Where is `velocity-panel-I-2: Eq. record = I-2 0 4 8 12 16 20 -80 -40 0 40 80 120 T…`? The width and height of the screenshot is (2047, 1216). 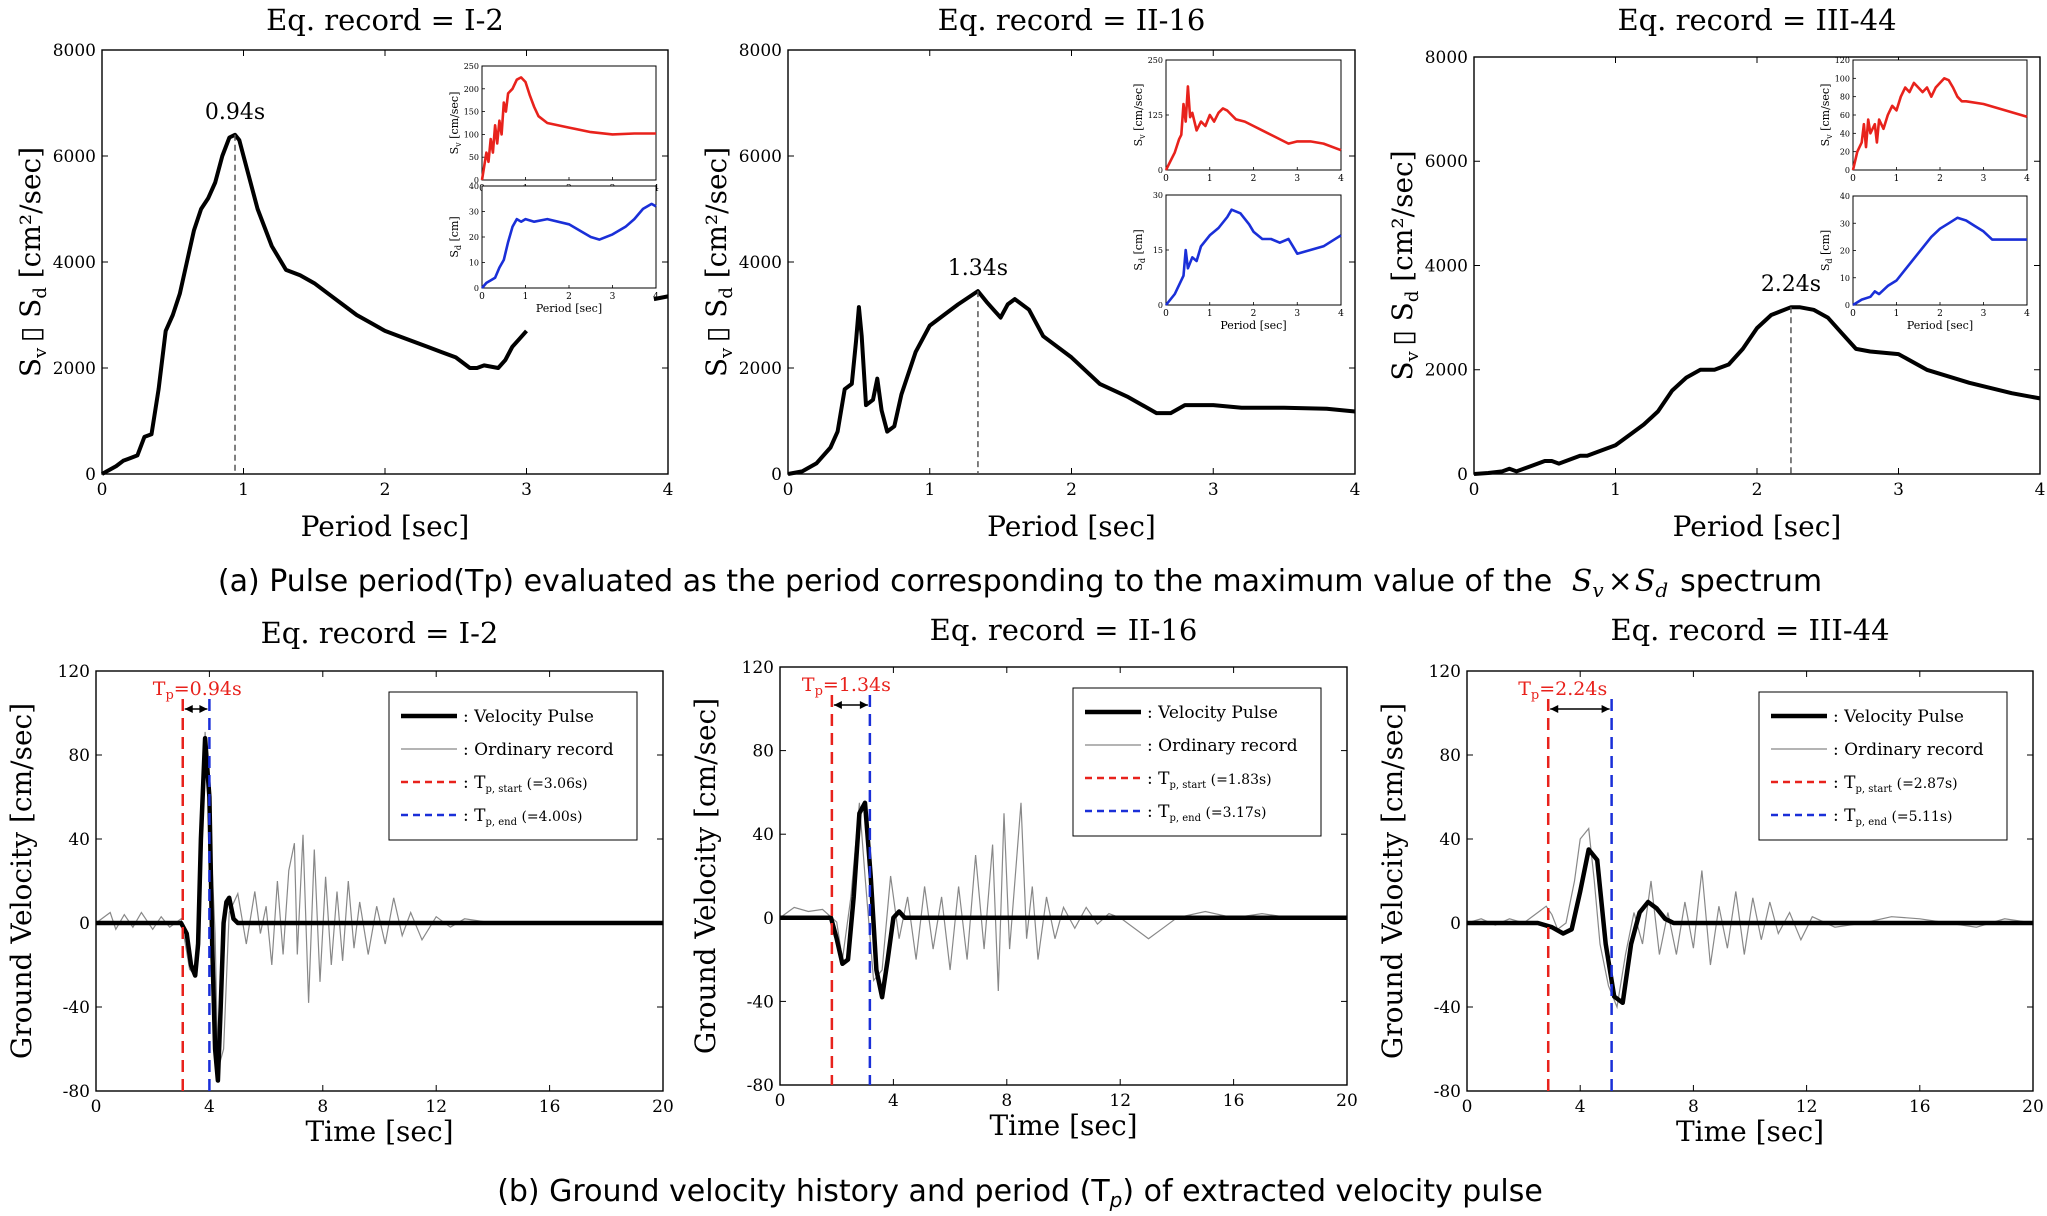 velocity-panel-I-2: Eq. record = I-2 0 4 8 12 16 20 -80 -40 0 40 80 120 T… is located at coordinates (339, 882).